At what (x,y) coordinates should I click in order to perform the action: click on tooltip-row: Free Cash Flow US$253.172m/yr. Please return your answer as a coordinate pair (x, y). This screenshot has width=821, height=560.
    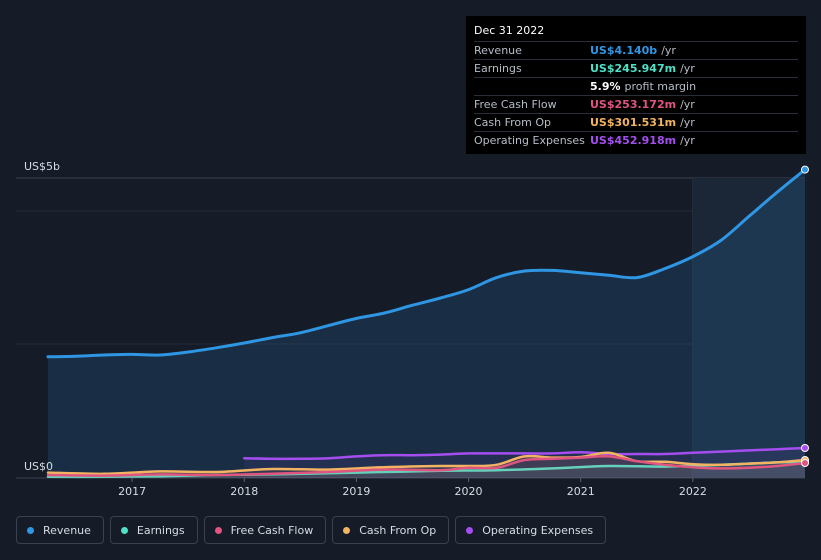
    Looking at the image, I should click on (636, 105).